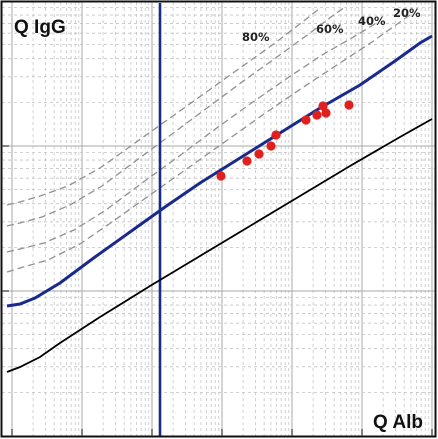 The image size is (438, 439). I want to click on data-points, so click(285, 140).